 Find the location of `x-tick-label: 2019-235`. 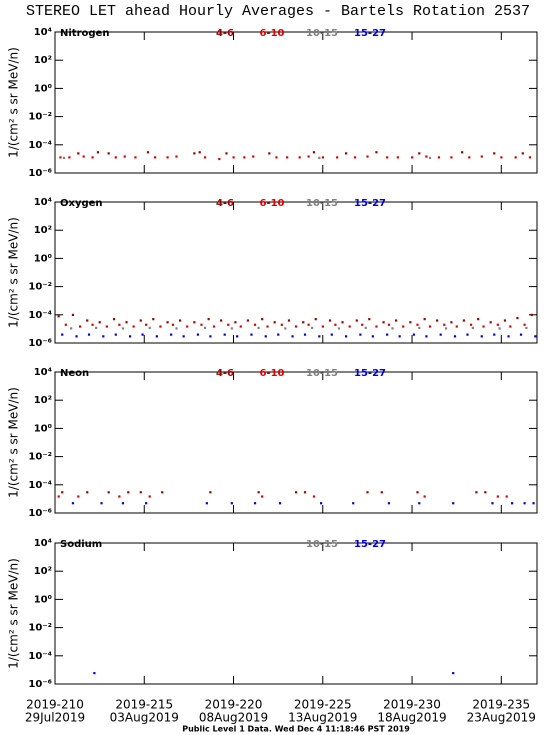

x-tick-label: 2019-235 is located at coordinates (501, 705).